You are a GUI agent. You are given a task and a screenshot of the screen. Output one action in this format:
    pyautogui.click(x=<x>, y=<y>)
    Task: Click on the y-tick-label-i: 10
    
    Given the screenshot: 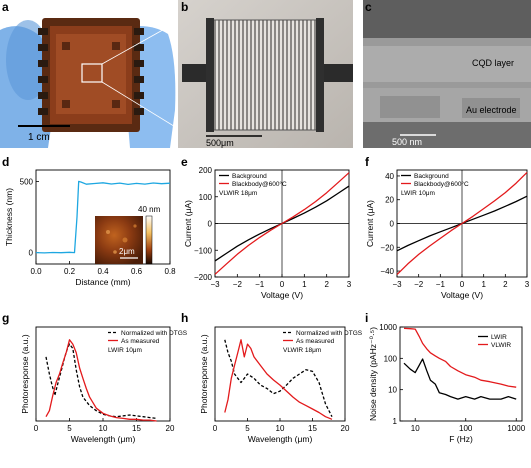 What is the action you would take?
    pyautogui.click(x=392, y=390)
    